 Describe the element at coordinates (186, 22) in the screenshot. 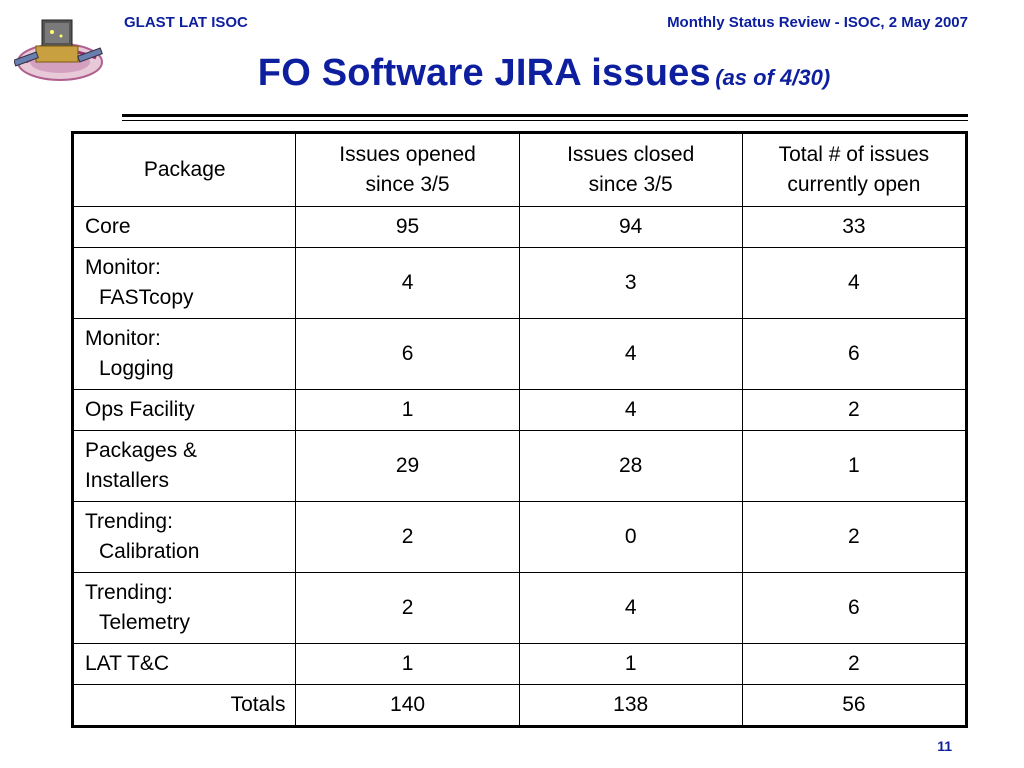

I see `header-org-label: GLAST LAT ISOC` at that location.